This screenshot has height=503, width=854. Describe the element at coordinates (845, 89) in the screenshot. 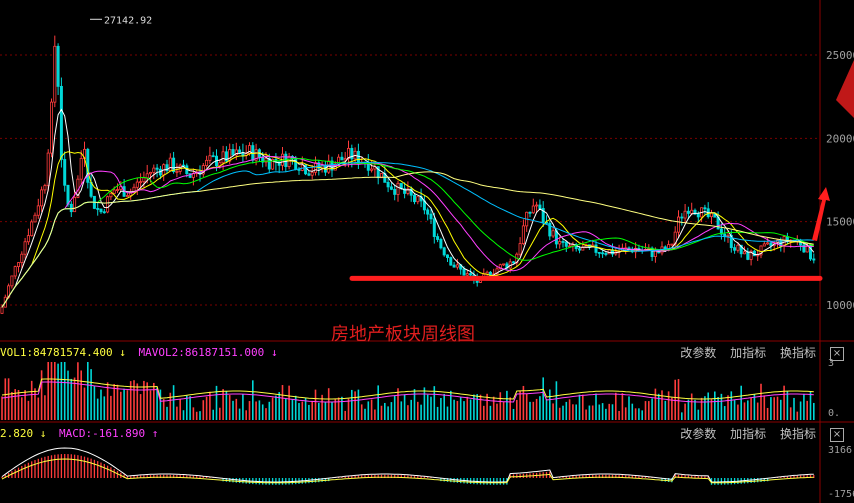

I see `edge-arrow-icon` at that location.